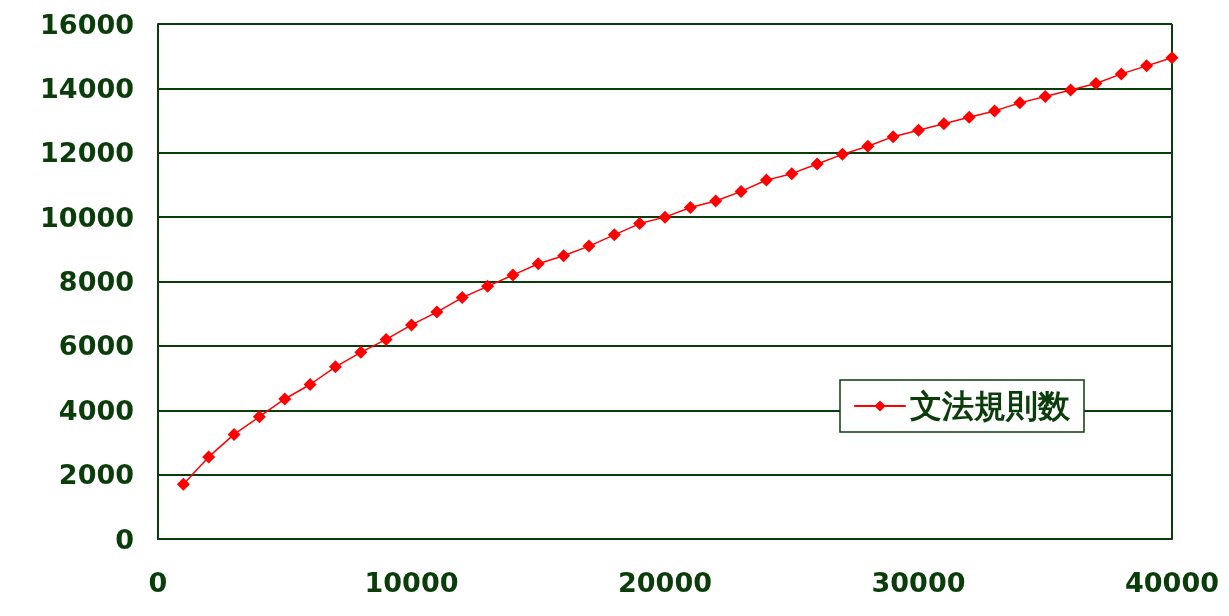  What do you see at coordinates (158, 582) in the screenshot?
I see `x-tick-label: 0` at bounding box center [158, 582].